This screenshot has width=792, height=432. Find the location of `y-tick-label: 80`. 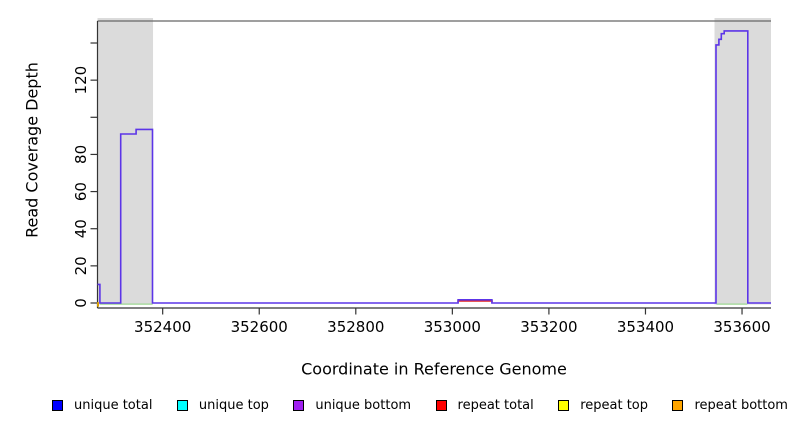

y-tick-label: 80 is located at coordinates (81, 154).